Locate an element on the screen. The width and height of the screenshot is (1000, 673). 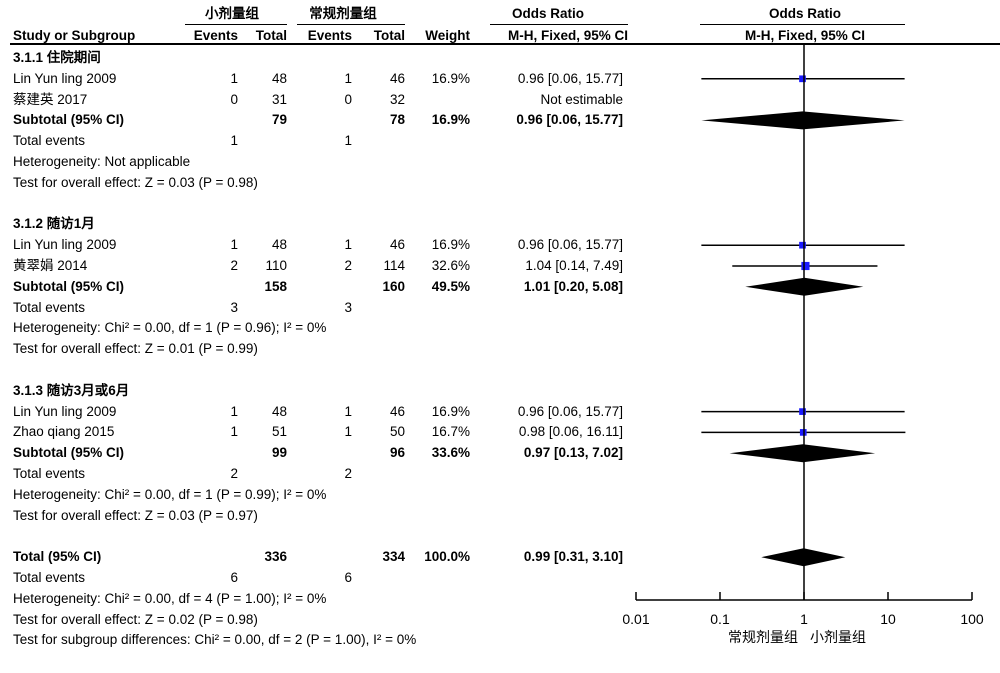
ci-value: 0.98 [0.06, 16.11] is located at coordinates (570, 432).